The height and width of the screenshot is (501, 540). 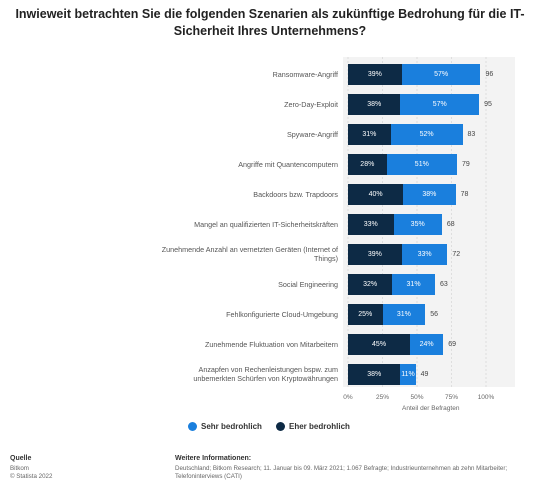 I want to click on bar-total-value: 78, so click(x=464, y=194).